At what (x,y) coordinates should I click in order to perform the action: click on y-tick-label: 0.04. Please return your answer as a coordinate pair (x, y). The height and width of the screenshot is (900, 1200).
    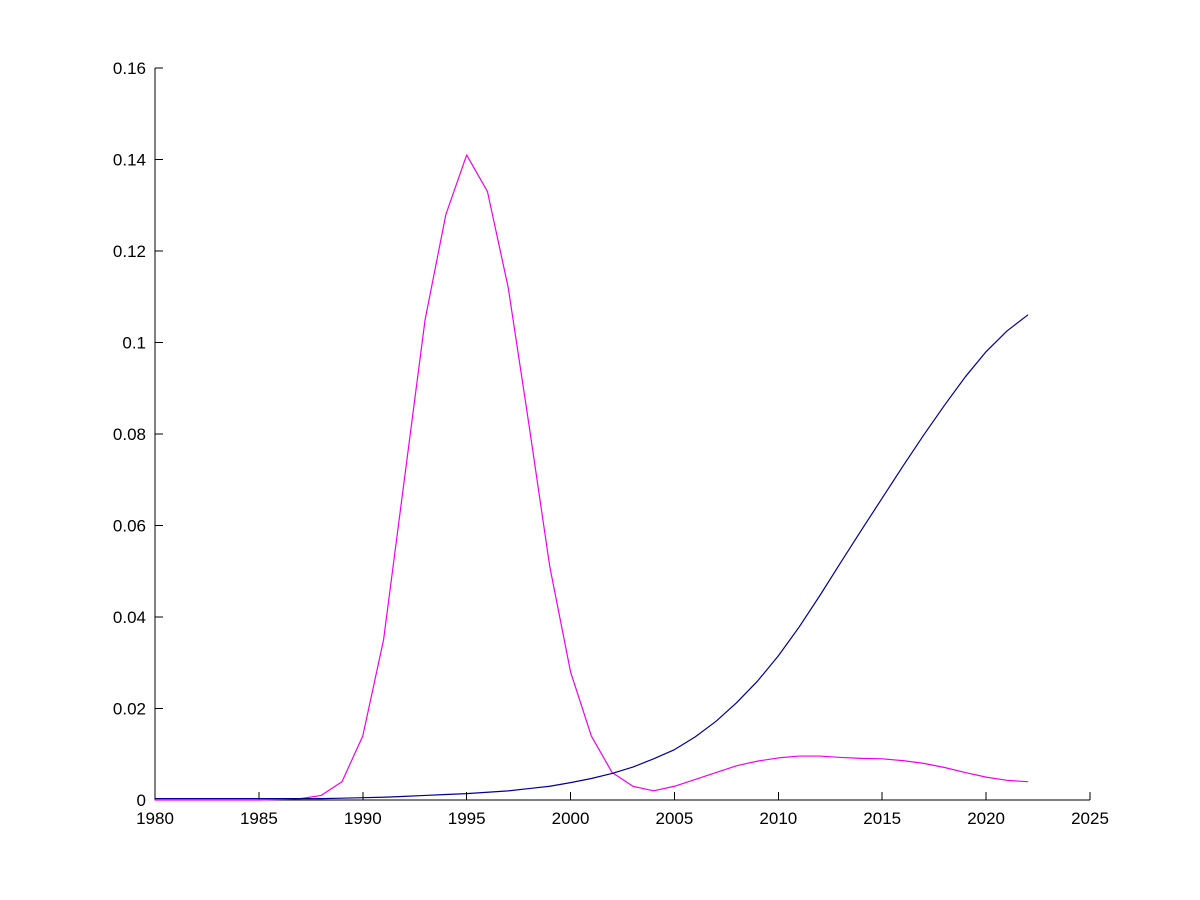
    Looking at the image, I should click on (129, 617).